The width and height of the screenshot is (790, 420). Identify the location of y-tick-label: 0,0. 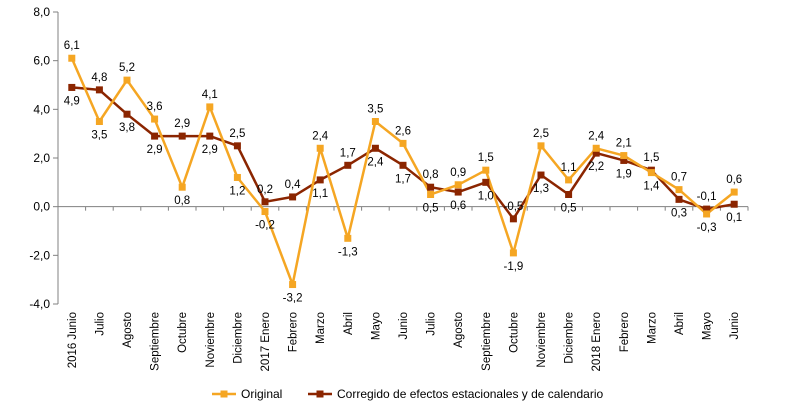
(41, 207).